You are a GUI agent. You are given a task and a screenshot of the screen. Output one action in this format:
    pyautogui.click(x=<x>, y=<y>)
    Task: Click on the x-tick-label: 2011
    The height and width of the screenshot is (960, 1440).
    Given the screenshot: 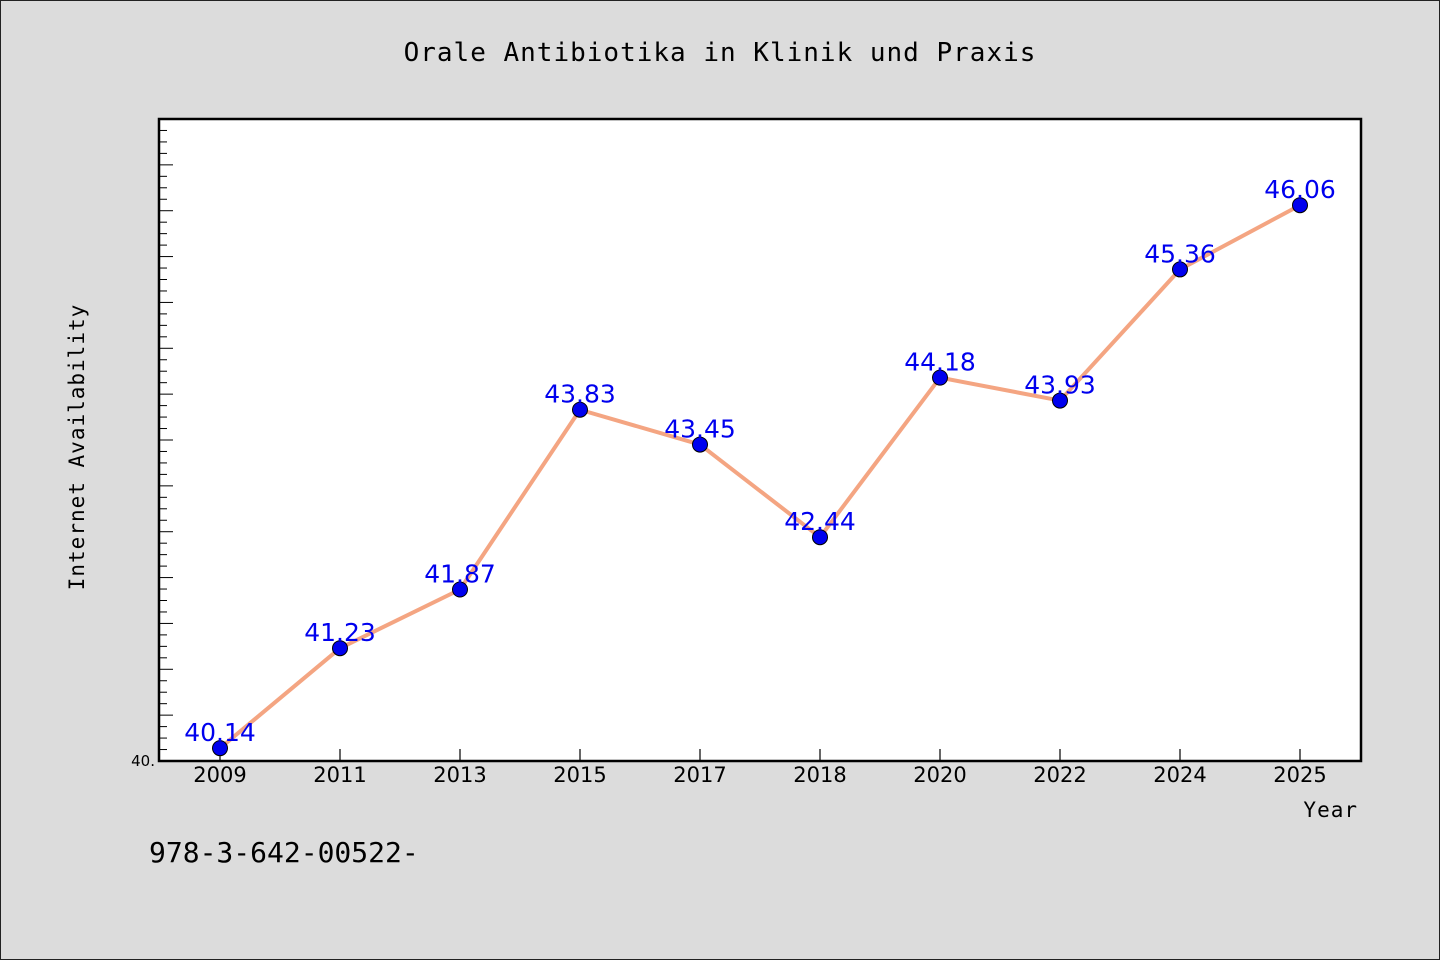 What is the action you would take?
    pyautogui.click(x=339, y=775)
    